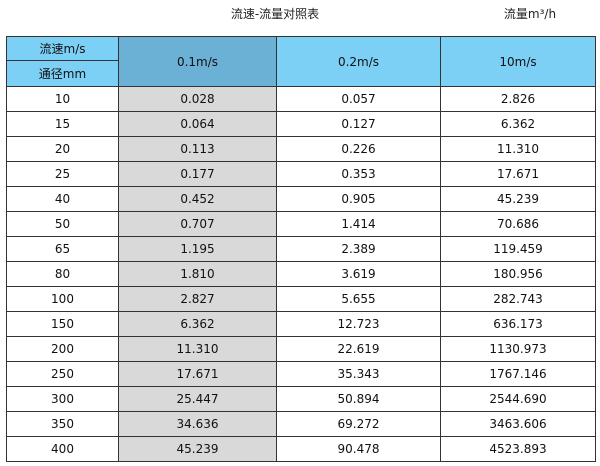 This screenshot has height=466, width=600. I want to click on flow-cell: 90.478, so click(358, 449).